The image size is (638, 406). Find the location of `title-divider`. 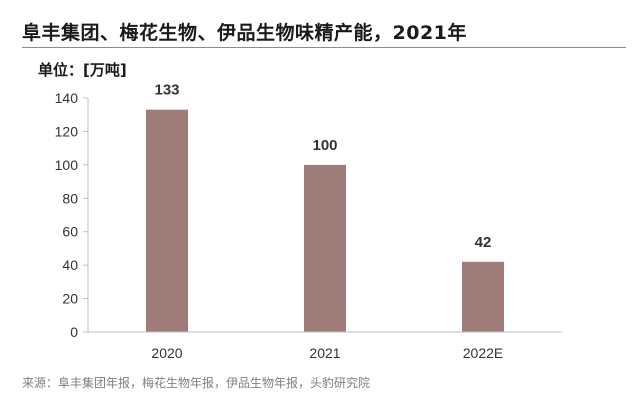

title-divider is located at coordinates (324, 47).